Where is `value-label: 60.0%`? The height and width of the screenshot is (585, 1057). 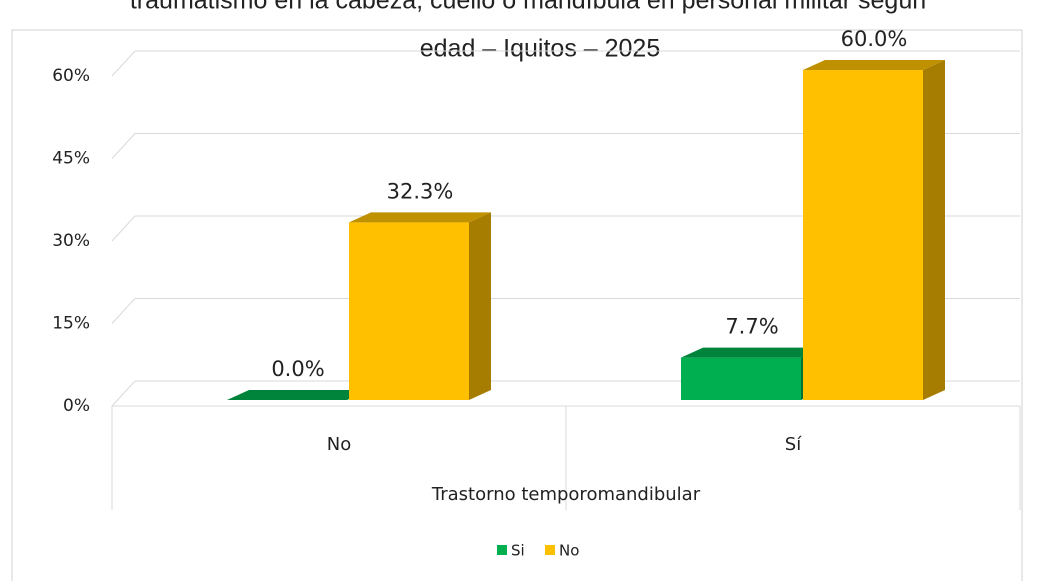
value-label: 60.0% is located at coordinates (874, 39).